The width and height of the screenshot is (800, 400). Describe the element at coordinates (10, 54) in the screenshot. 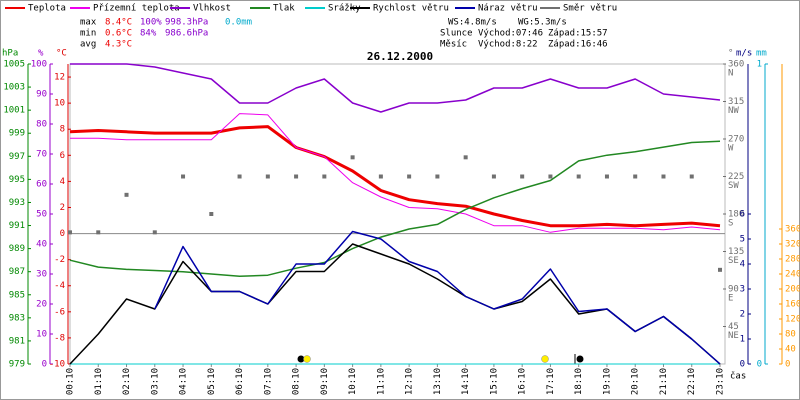

I see `axis-title: hPa` at that location.